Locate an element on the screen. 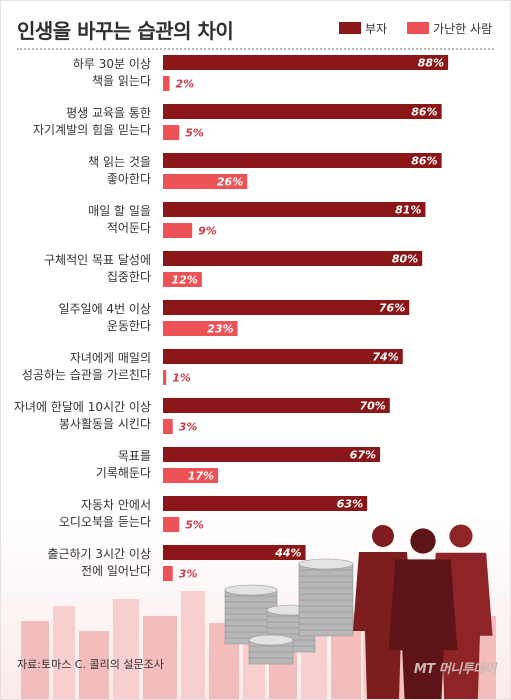  category-label: 자녀에게 매일의 is located at coordinates (110, 358).